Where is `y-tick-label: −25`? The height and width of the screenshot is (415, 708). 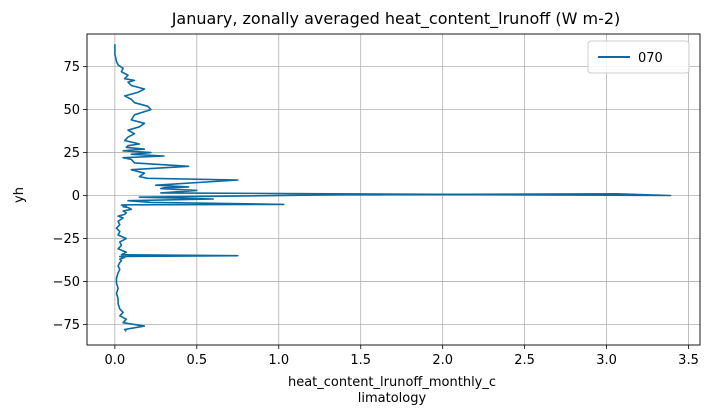 y-tick-label: −25 is located at coordinates (66, 239).